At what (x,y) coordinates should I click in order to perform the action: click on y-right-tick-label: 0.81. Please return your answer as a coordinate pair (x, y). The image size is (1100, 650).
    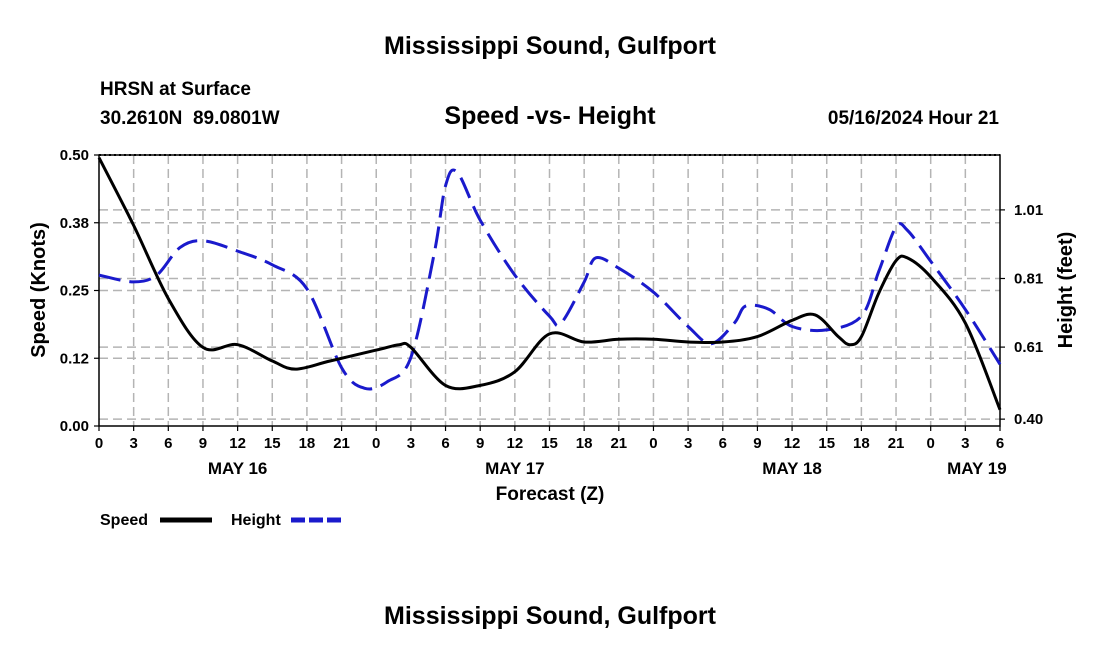
    Looking at the image, I should click on (1028, 278).